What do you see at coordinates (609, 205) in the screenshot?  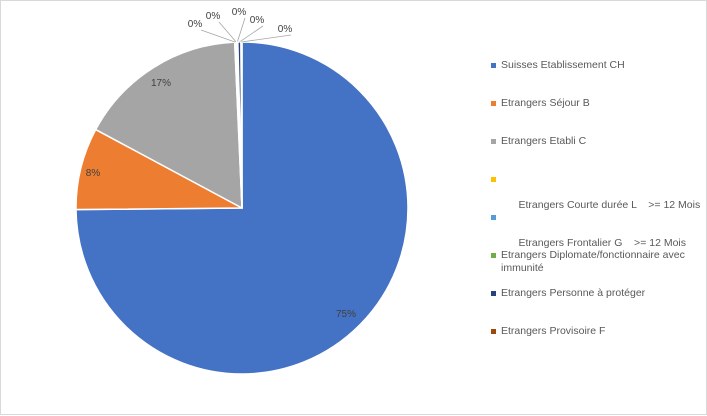 I see `legend-label-courte-duree-l: Etrangers Courte durée L >= 12 Mois` at bounding box center [609, 205].